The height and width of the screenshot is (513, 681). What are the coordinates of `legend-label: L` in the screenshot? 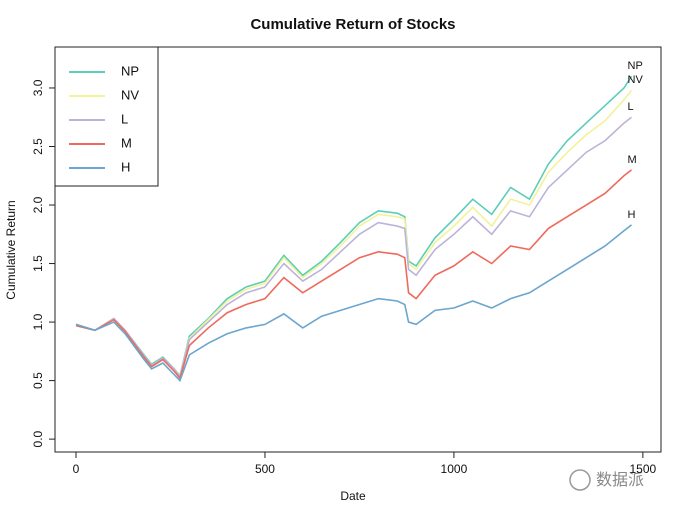 It's located at (124, 118).